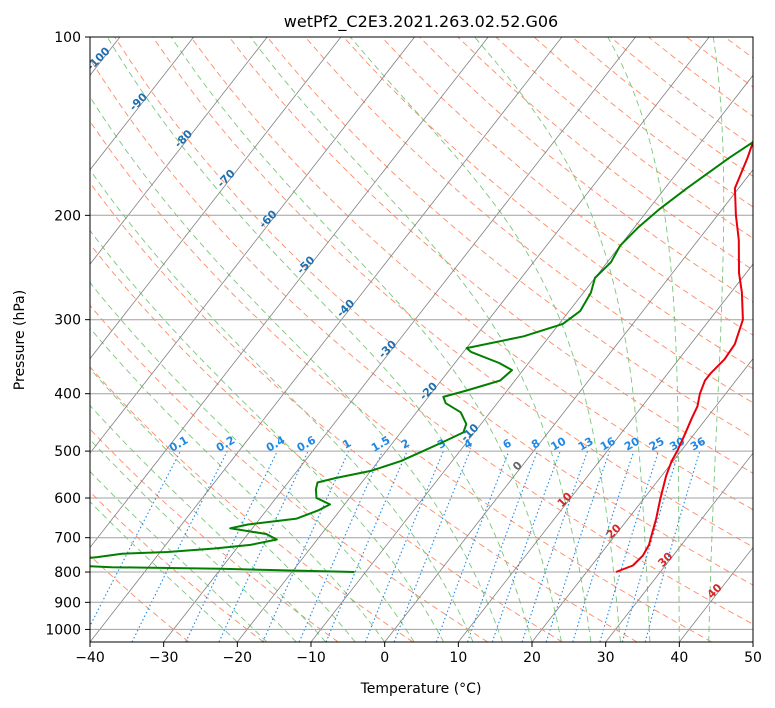 This screenshot has width=775, height=708. I want to click on isotherm-label: -50, so click(305, 264).